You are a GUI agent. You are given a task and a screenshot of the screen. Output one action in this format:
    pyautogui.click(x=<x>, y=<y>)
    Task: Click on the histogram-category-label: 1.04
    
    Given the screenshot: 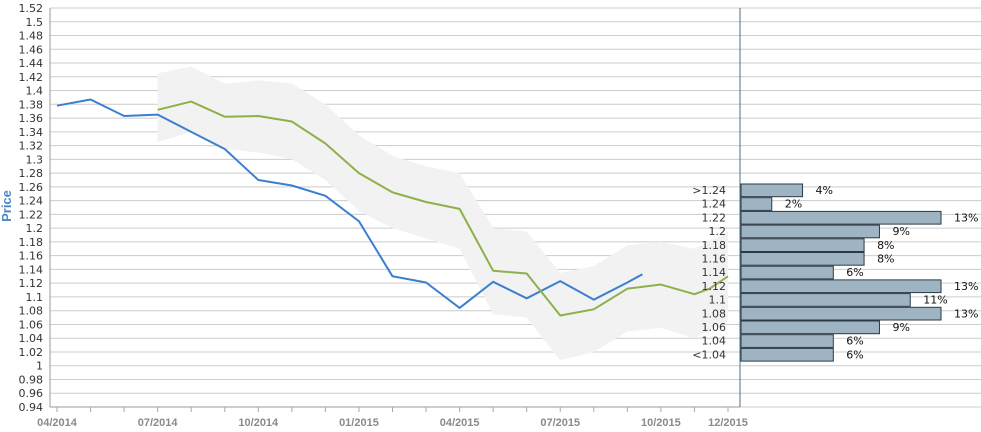 What is the action you would take?
    pyautogui.click(x=714, y=341)
    